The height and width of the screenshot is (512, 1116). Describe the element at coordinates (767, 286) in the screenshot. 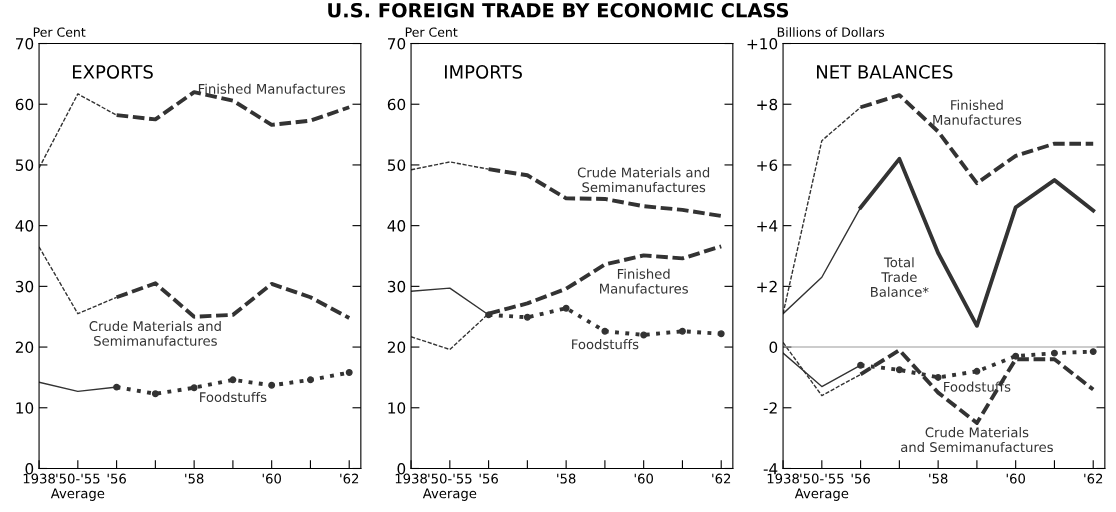

I see `y-tick-label: +2` at that location.